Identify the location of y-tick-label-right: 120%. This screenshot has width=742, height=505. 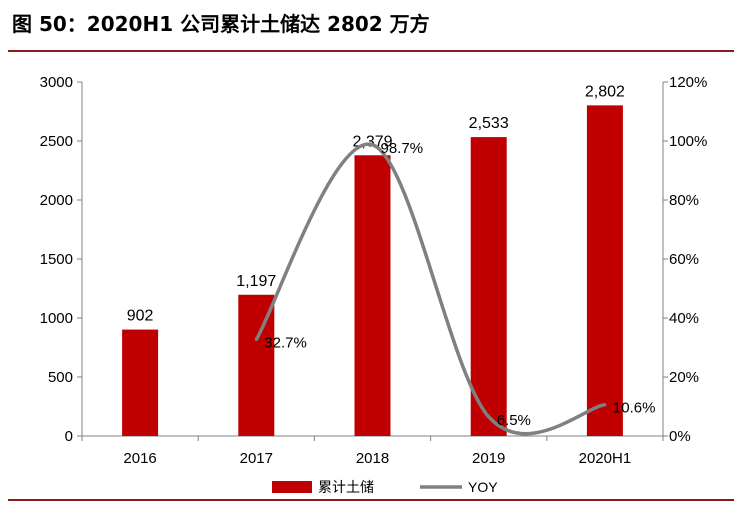
(688, 82).